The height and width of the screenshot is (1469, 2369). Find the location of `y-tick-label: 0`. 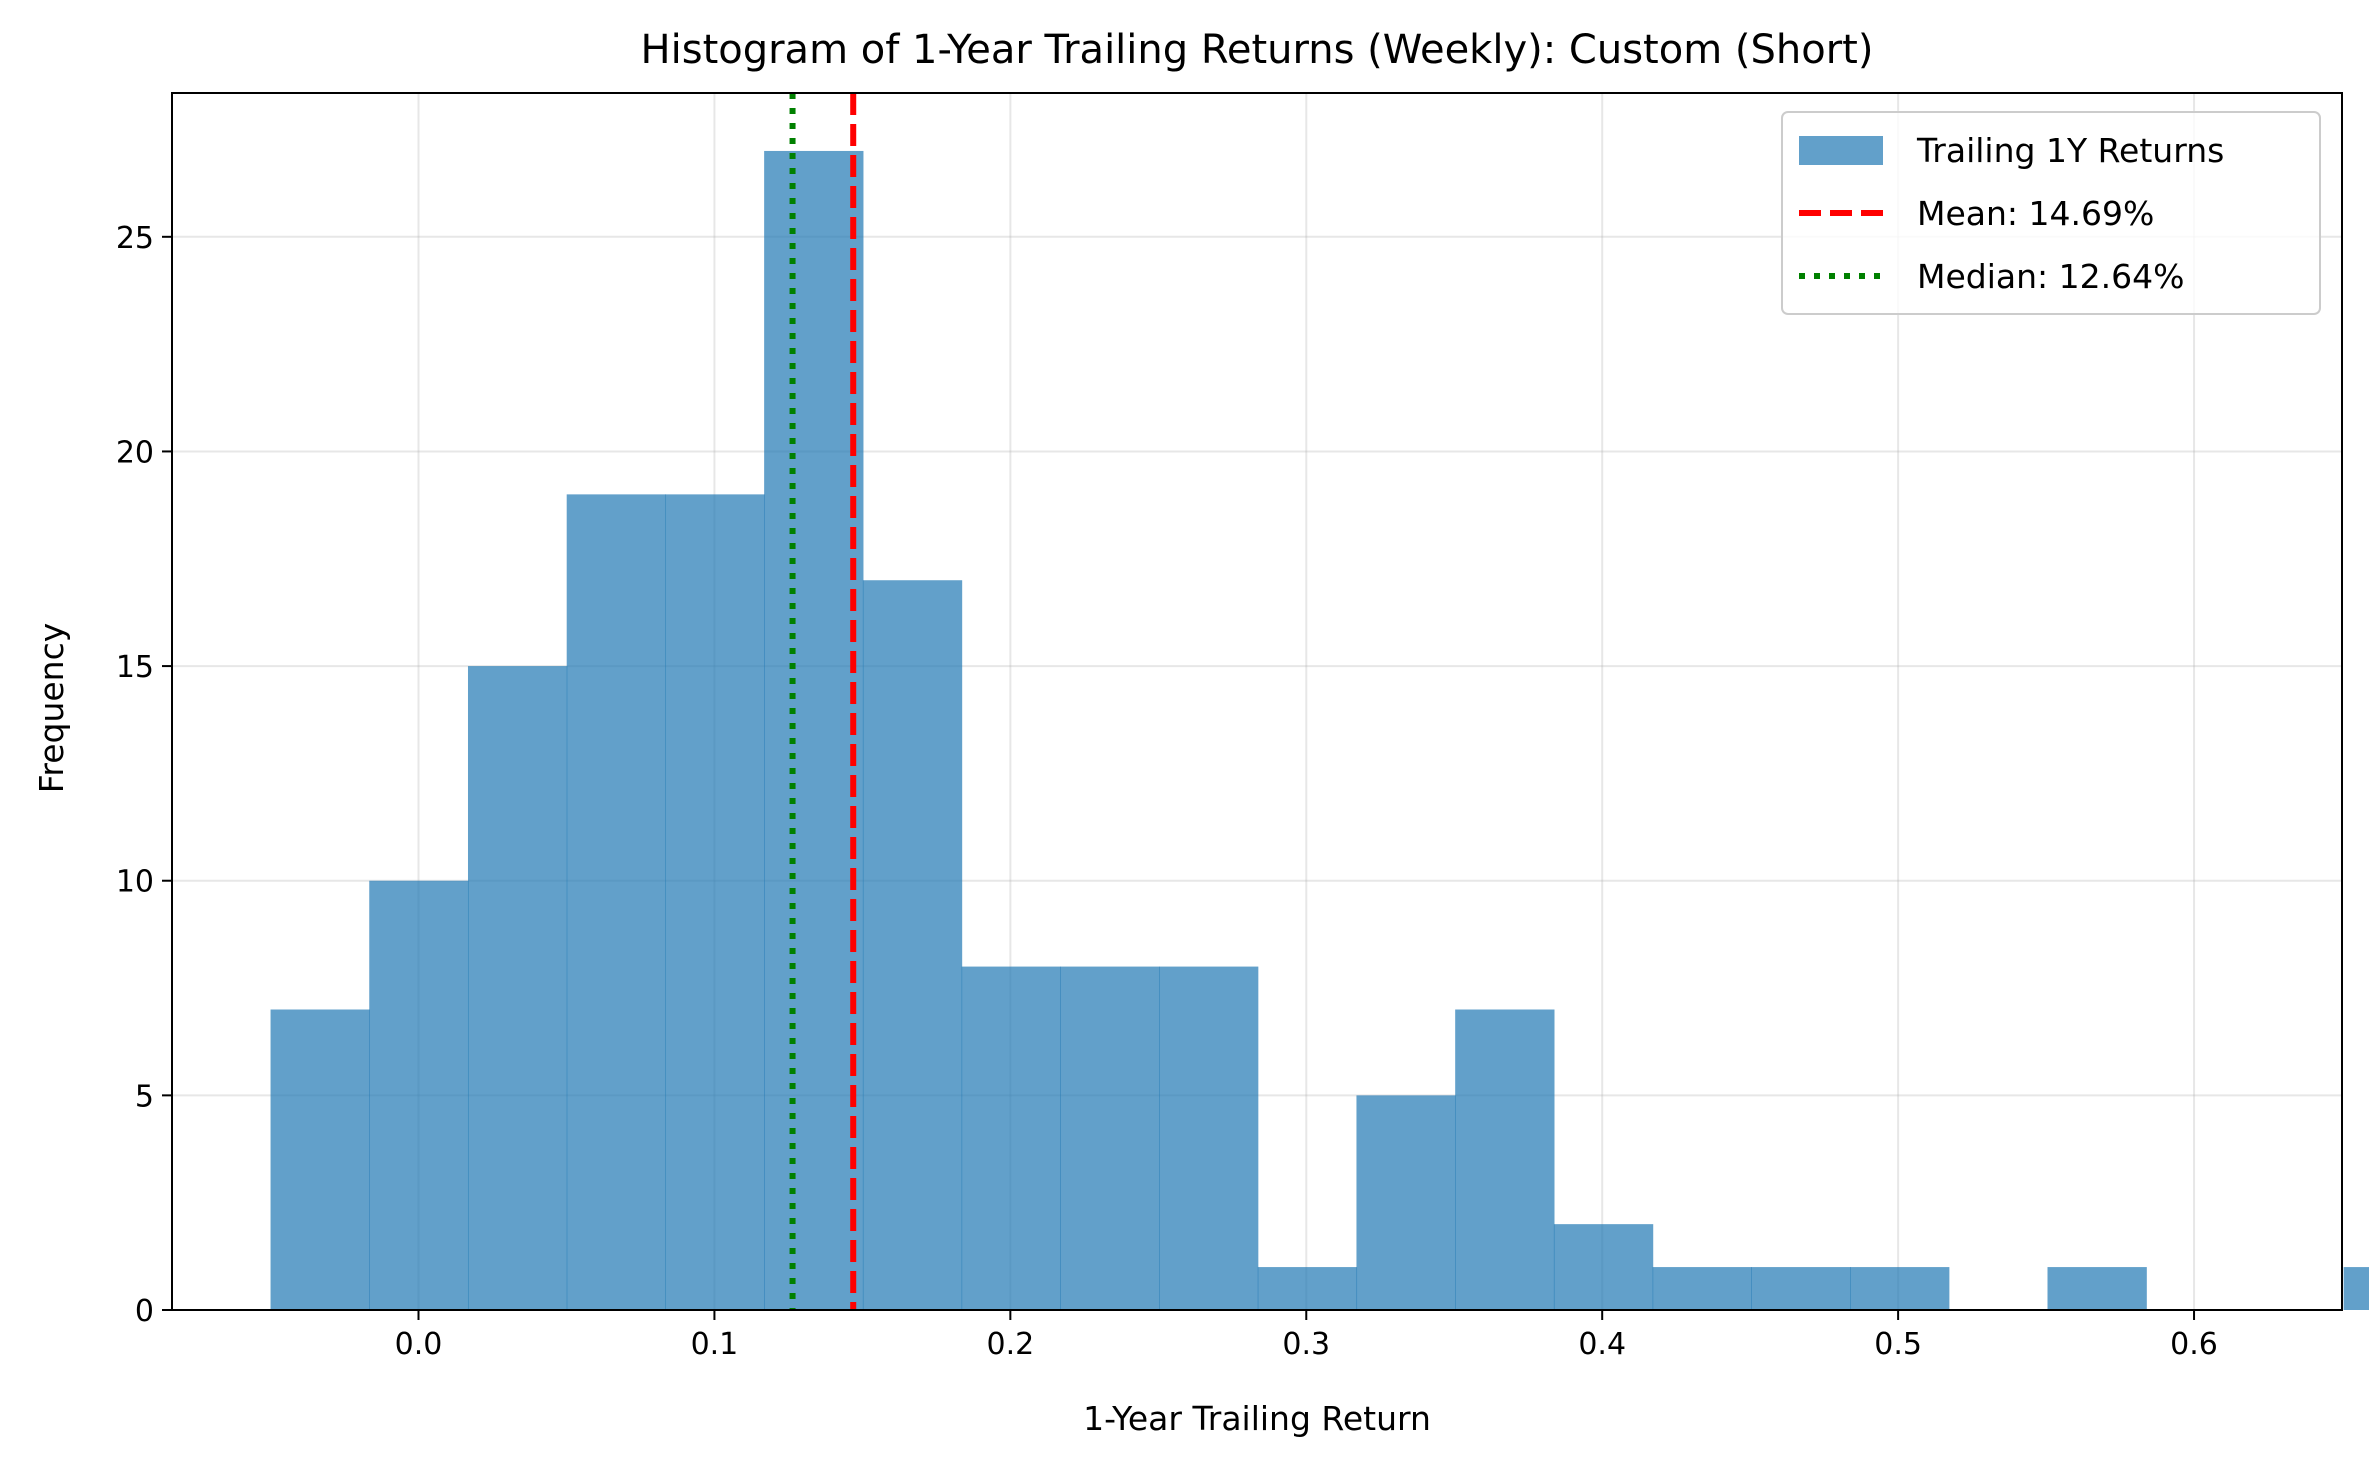

y-tick-label: 0 is located at coordinates (144, 1311).